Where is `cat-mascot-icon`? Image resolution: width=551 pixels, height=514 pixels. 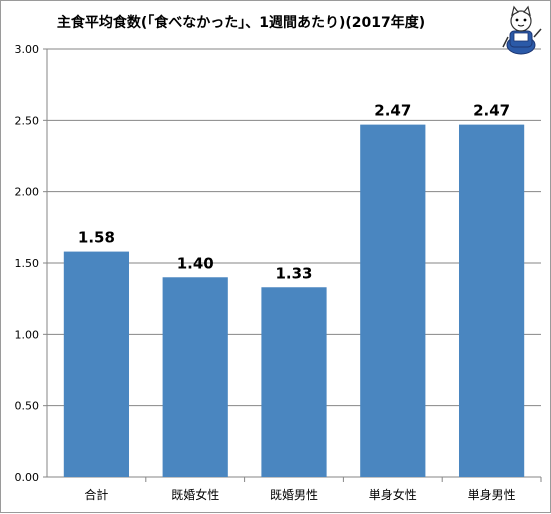 cat-mascot-icon is located at coordinates (522, 30).